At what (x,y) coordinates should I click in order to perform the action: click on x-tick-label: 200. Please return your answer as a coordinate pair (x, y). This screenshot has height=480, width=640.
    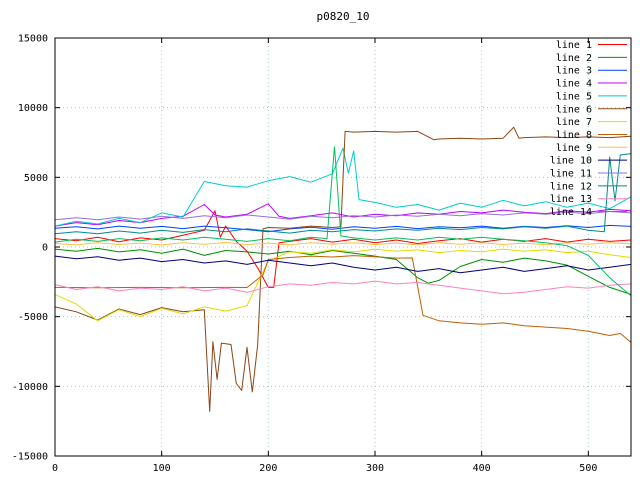
    Looking at the image, I should click on (268, 468).